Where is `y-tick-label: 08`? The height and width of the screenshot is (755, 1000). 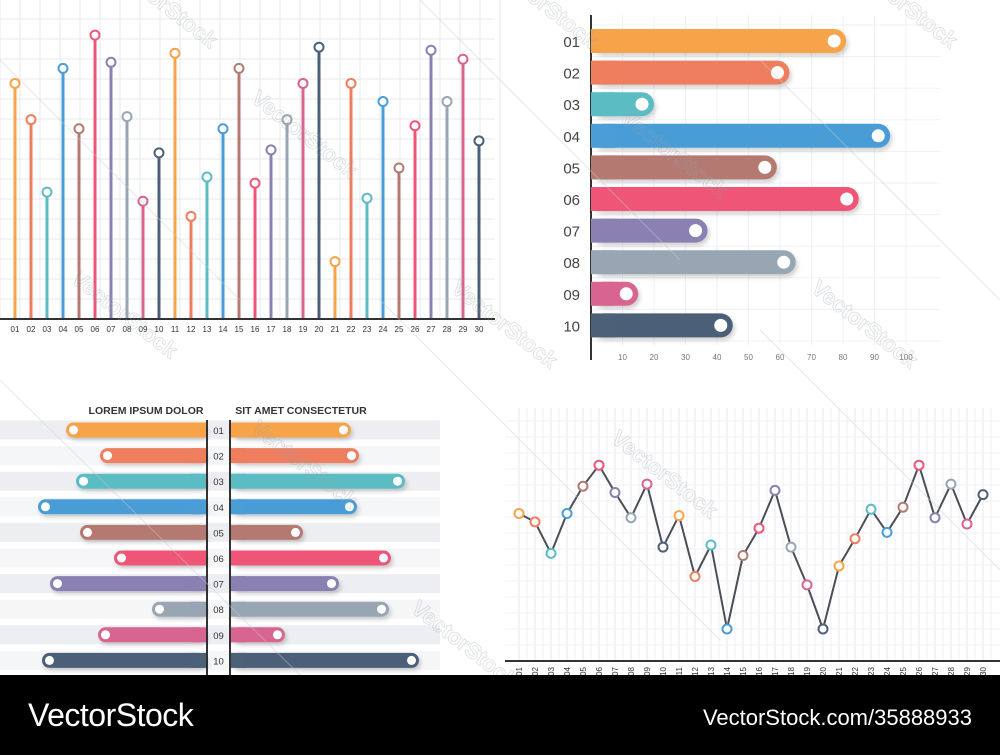 y-tick-label: 08 is located at coordinates (571, 263).